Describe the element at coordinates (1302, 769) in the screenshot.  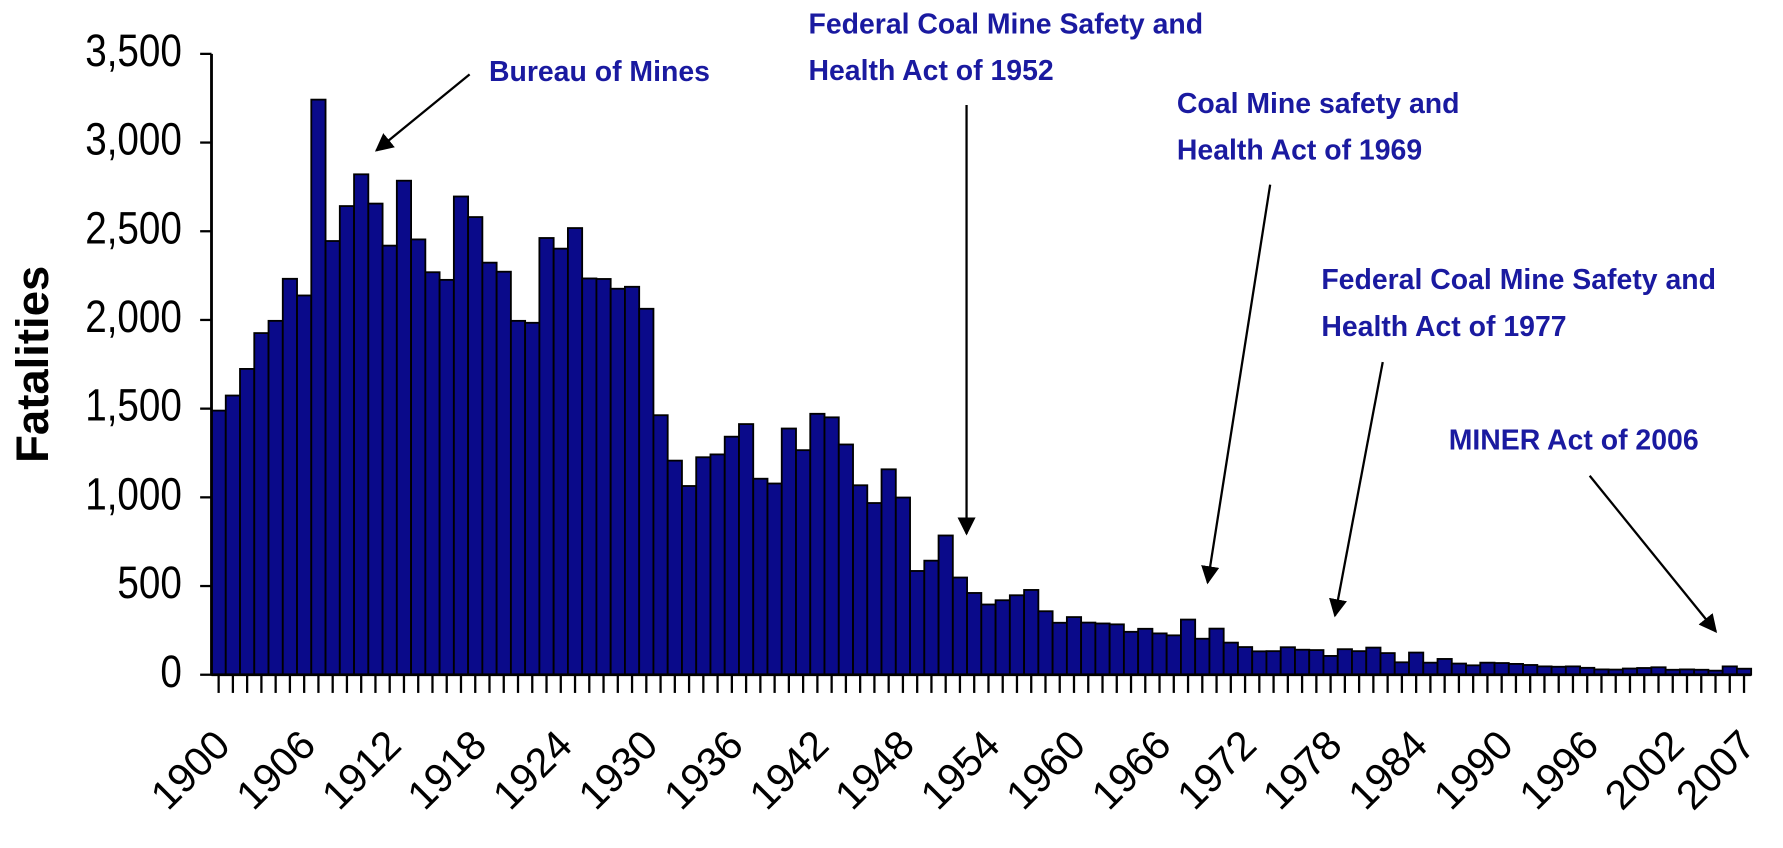
I see `x-tick-label: 1978` at that location.